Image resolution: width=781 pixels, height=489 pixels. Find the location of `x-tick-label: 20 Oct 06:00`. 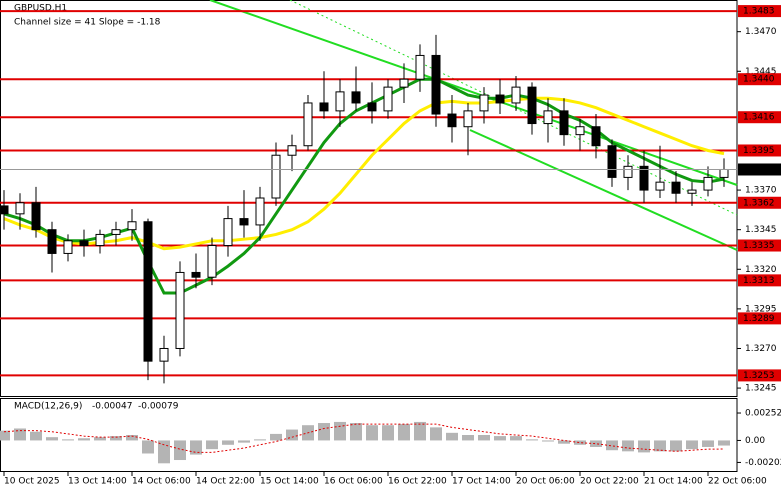

x-tick-label: 20 Oct 06:00 is located at coordinates (545, 482).